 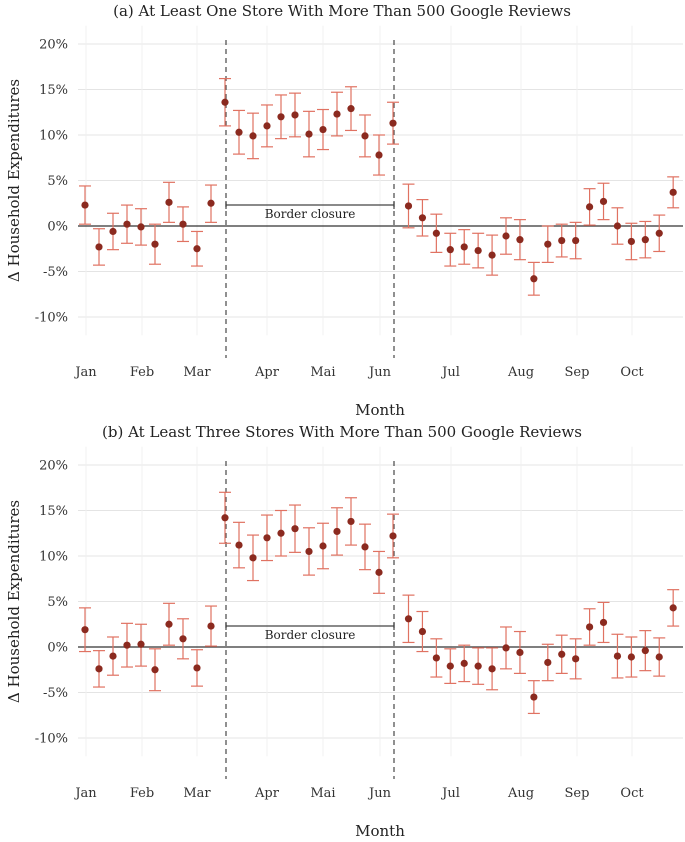 What do you see at coordinates (57, 602) in the screenshot?
I see `y-tick-label: 5%` at bounding box center [57, 602].